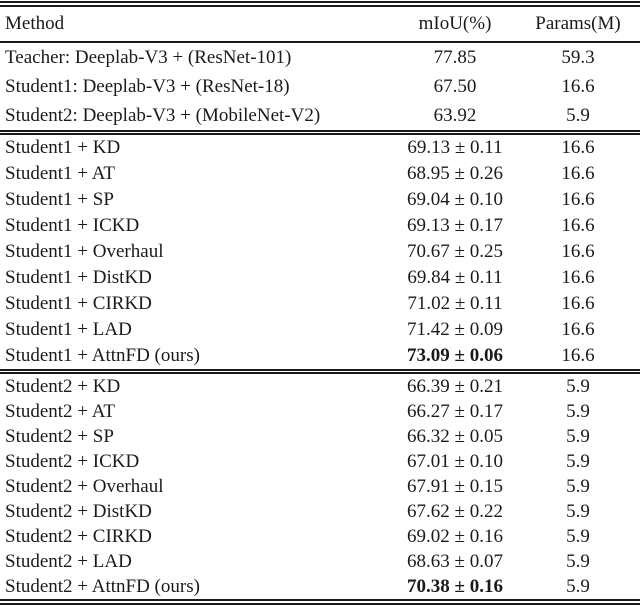  What do you see at coordinates (68, 561) in the screenshot?
I see `method-cell: Student2 + LAD` at bounding box center [68, 561].